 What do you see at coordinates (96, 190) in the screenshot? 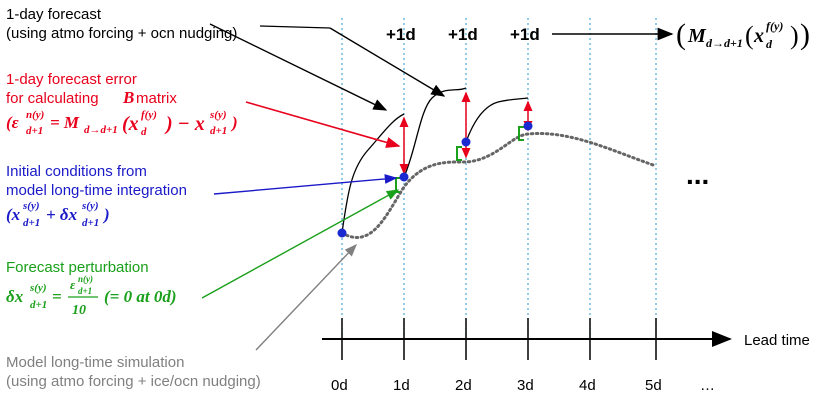
I see `initial-subtitle: model long-time integration` at bounding box center [96, 190].